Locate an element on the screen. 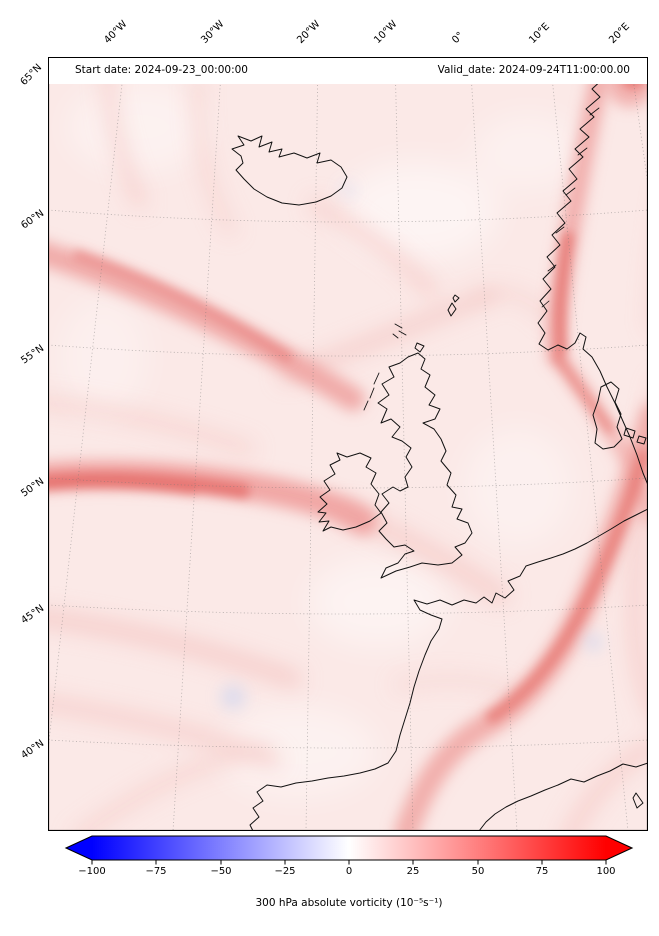  colorbar-tick-label: 0 is located at coordinates (349, 871).